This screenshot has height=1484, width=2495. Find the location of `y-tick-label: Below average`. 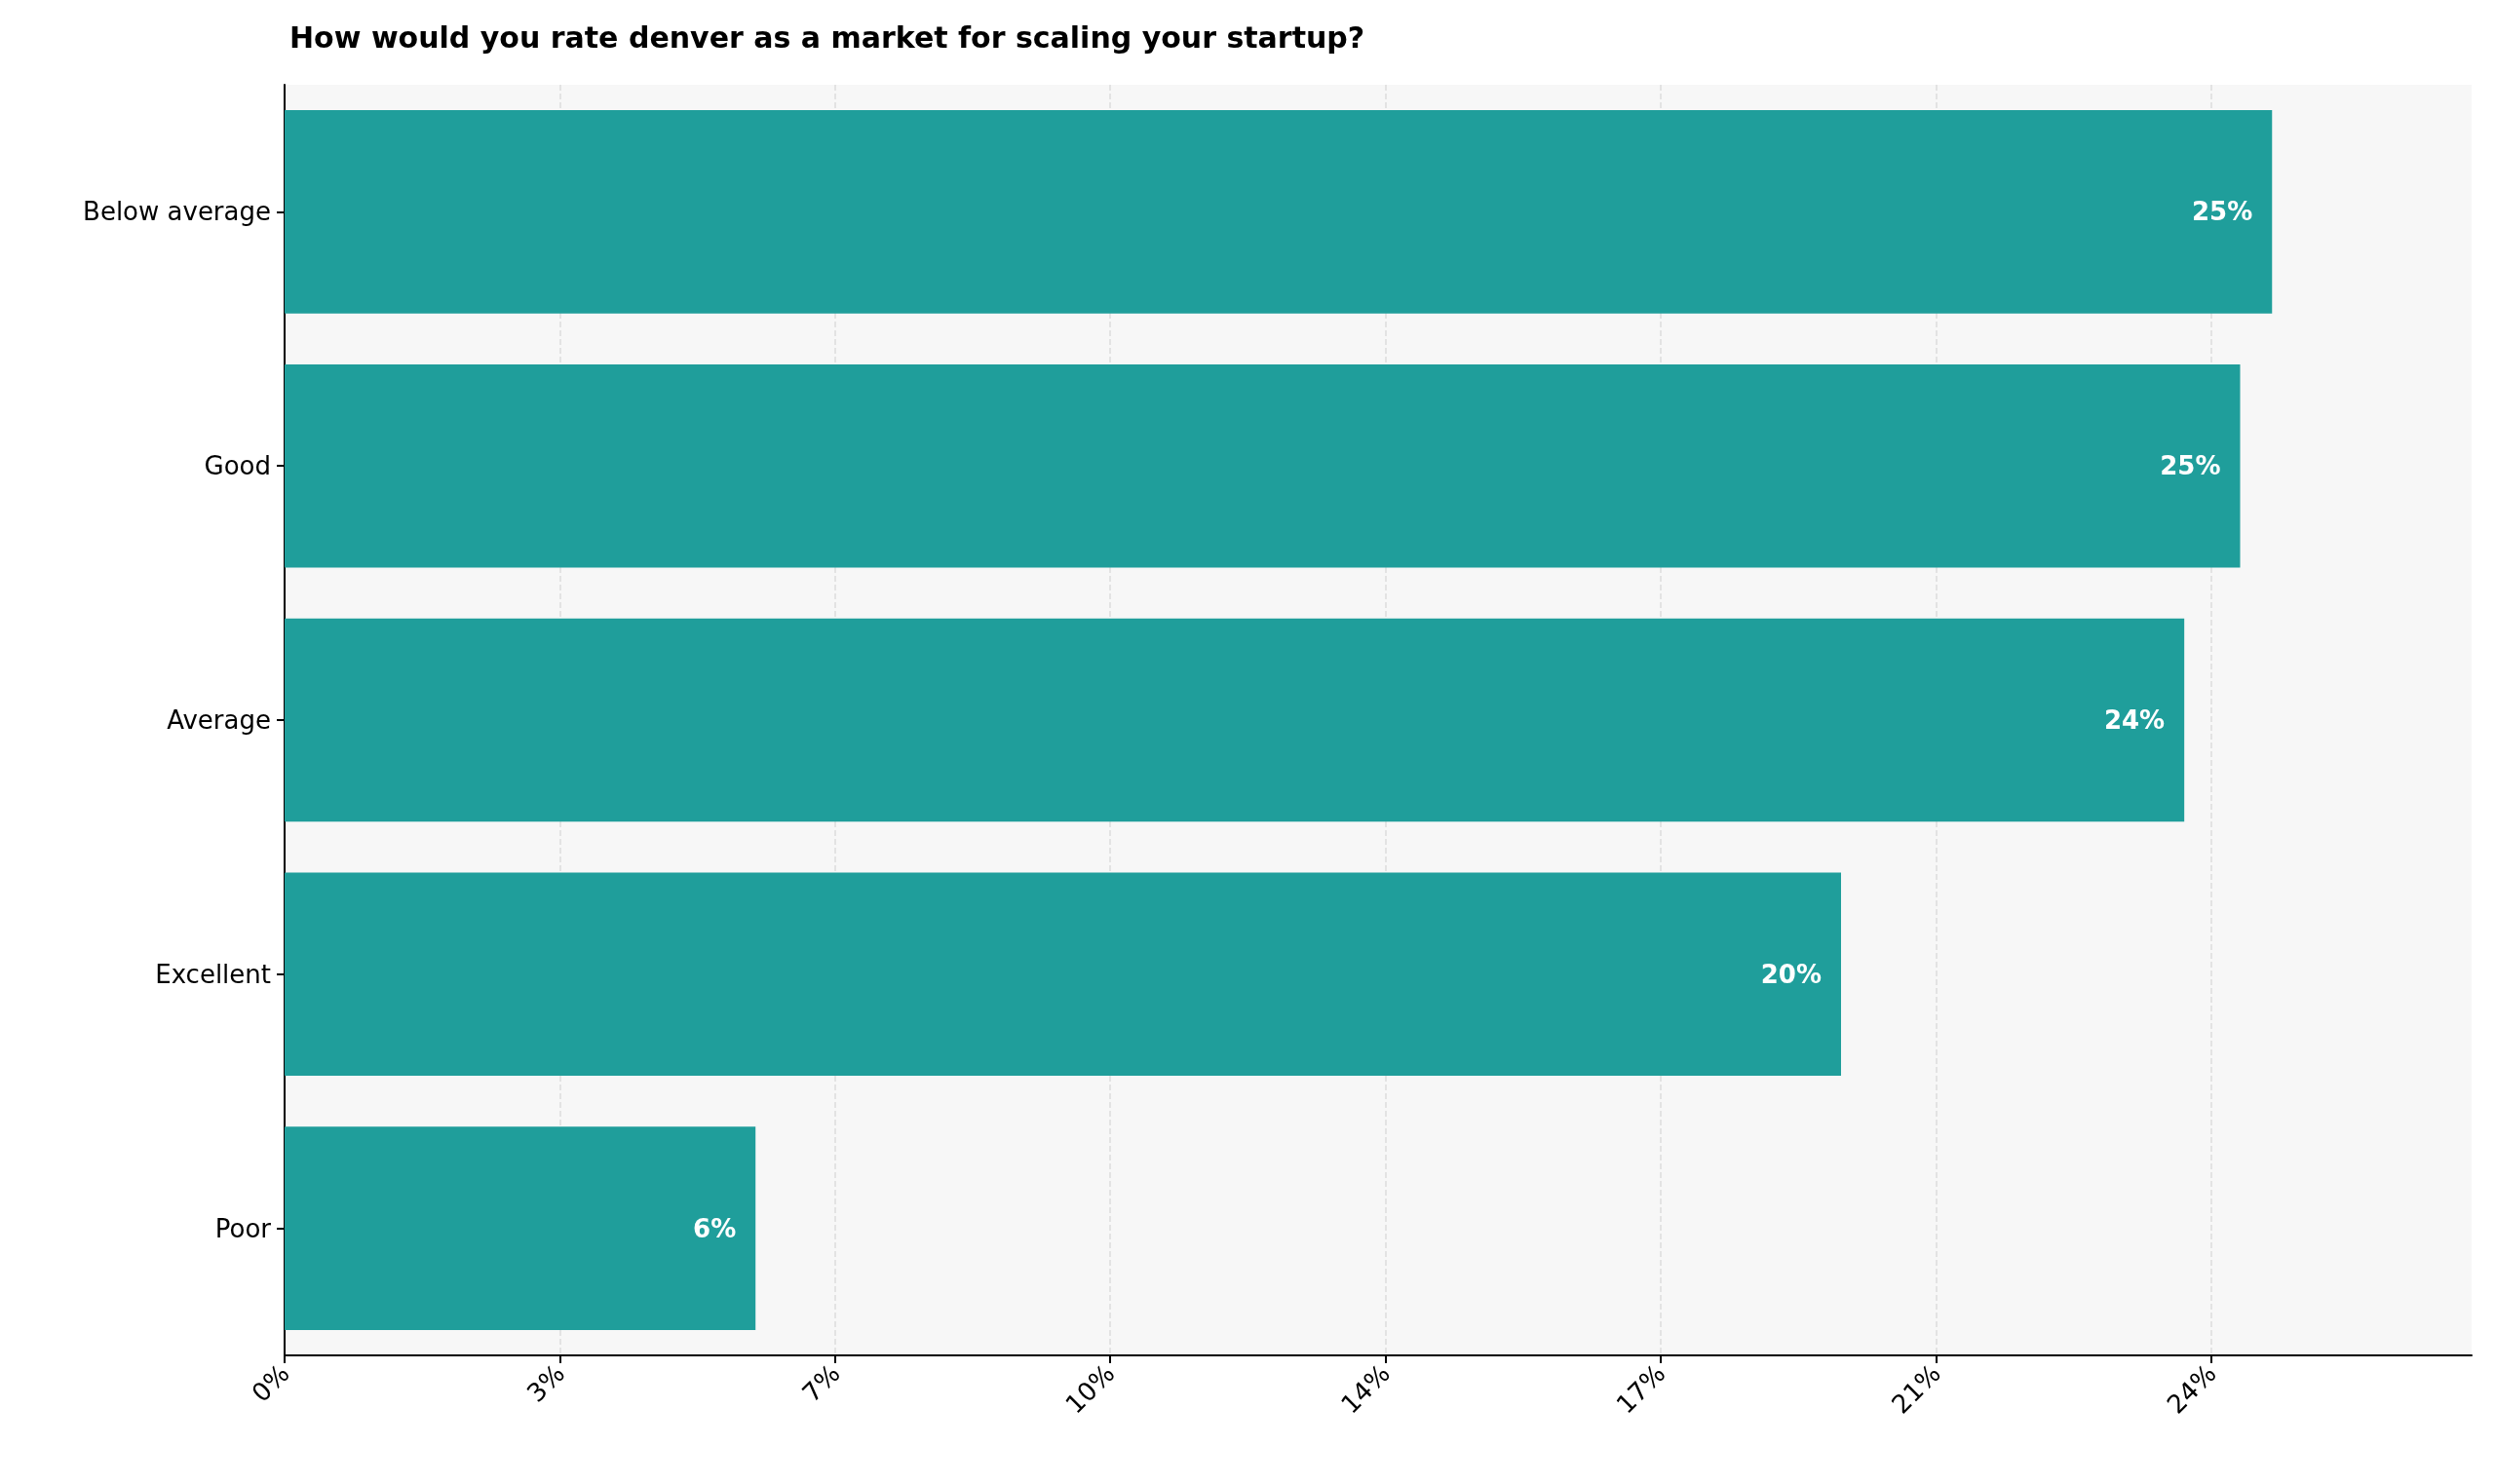

y-tick-label: Below average is located at coordinates (177, 212).